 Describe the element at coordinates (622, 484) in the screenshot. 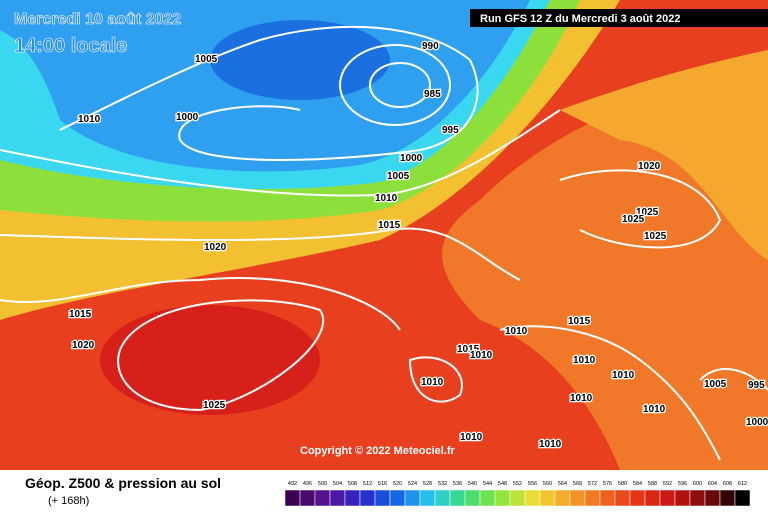

I see `scale-label: 580` at that location.